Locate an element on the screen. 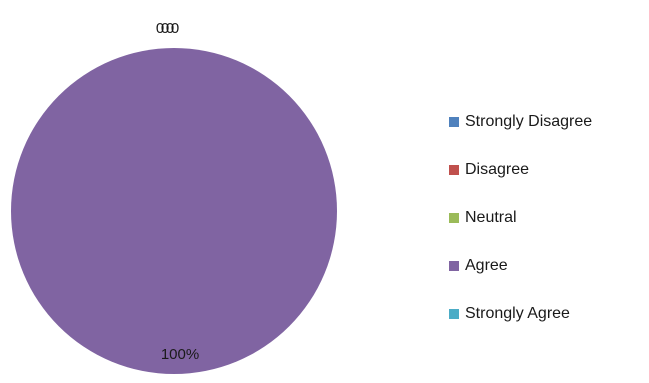  legend-item-strongly-disagree: Strongly Disagree is located at coordinates (520, 122).